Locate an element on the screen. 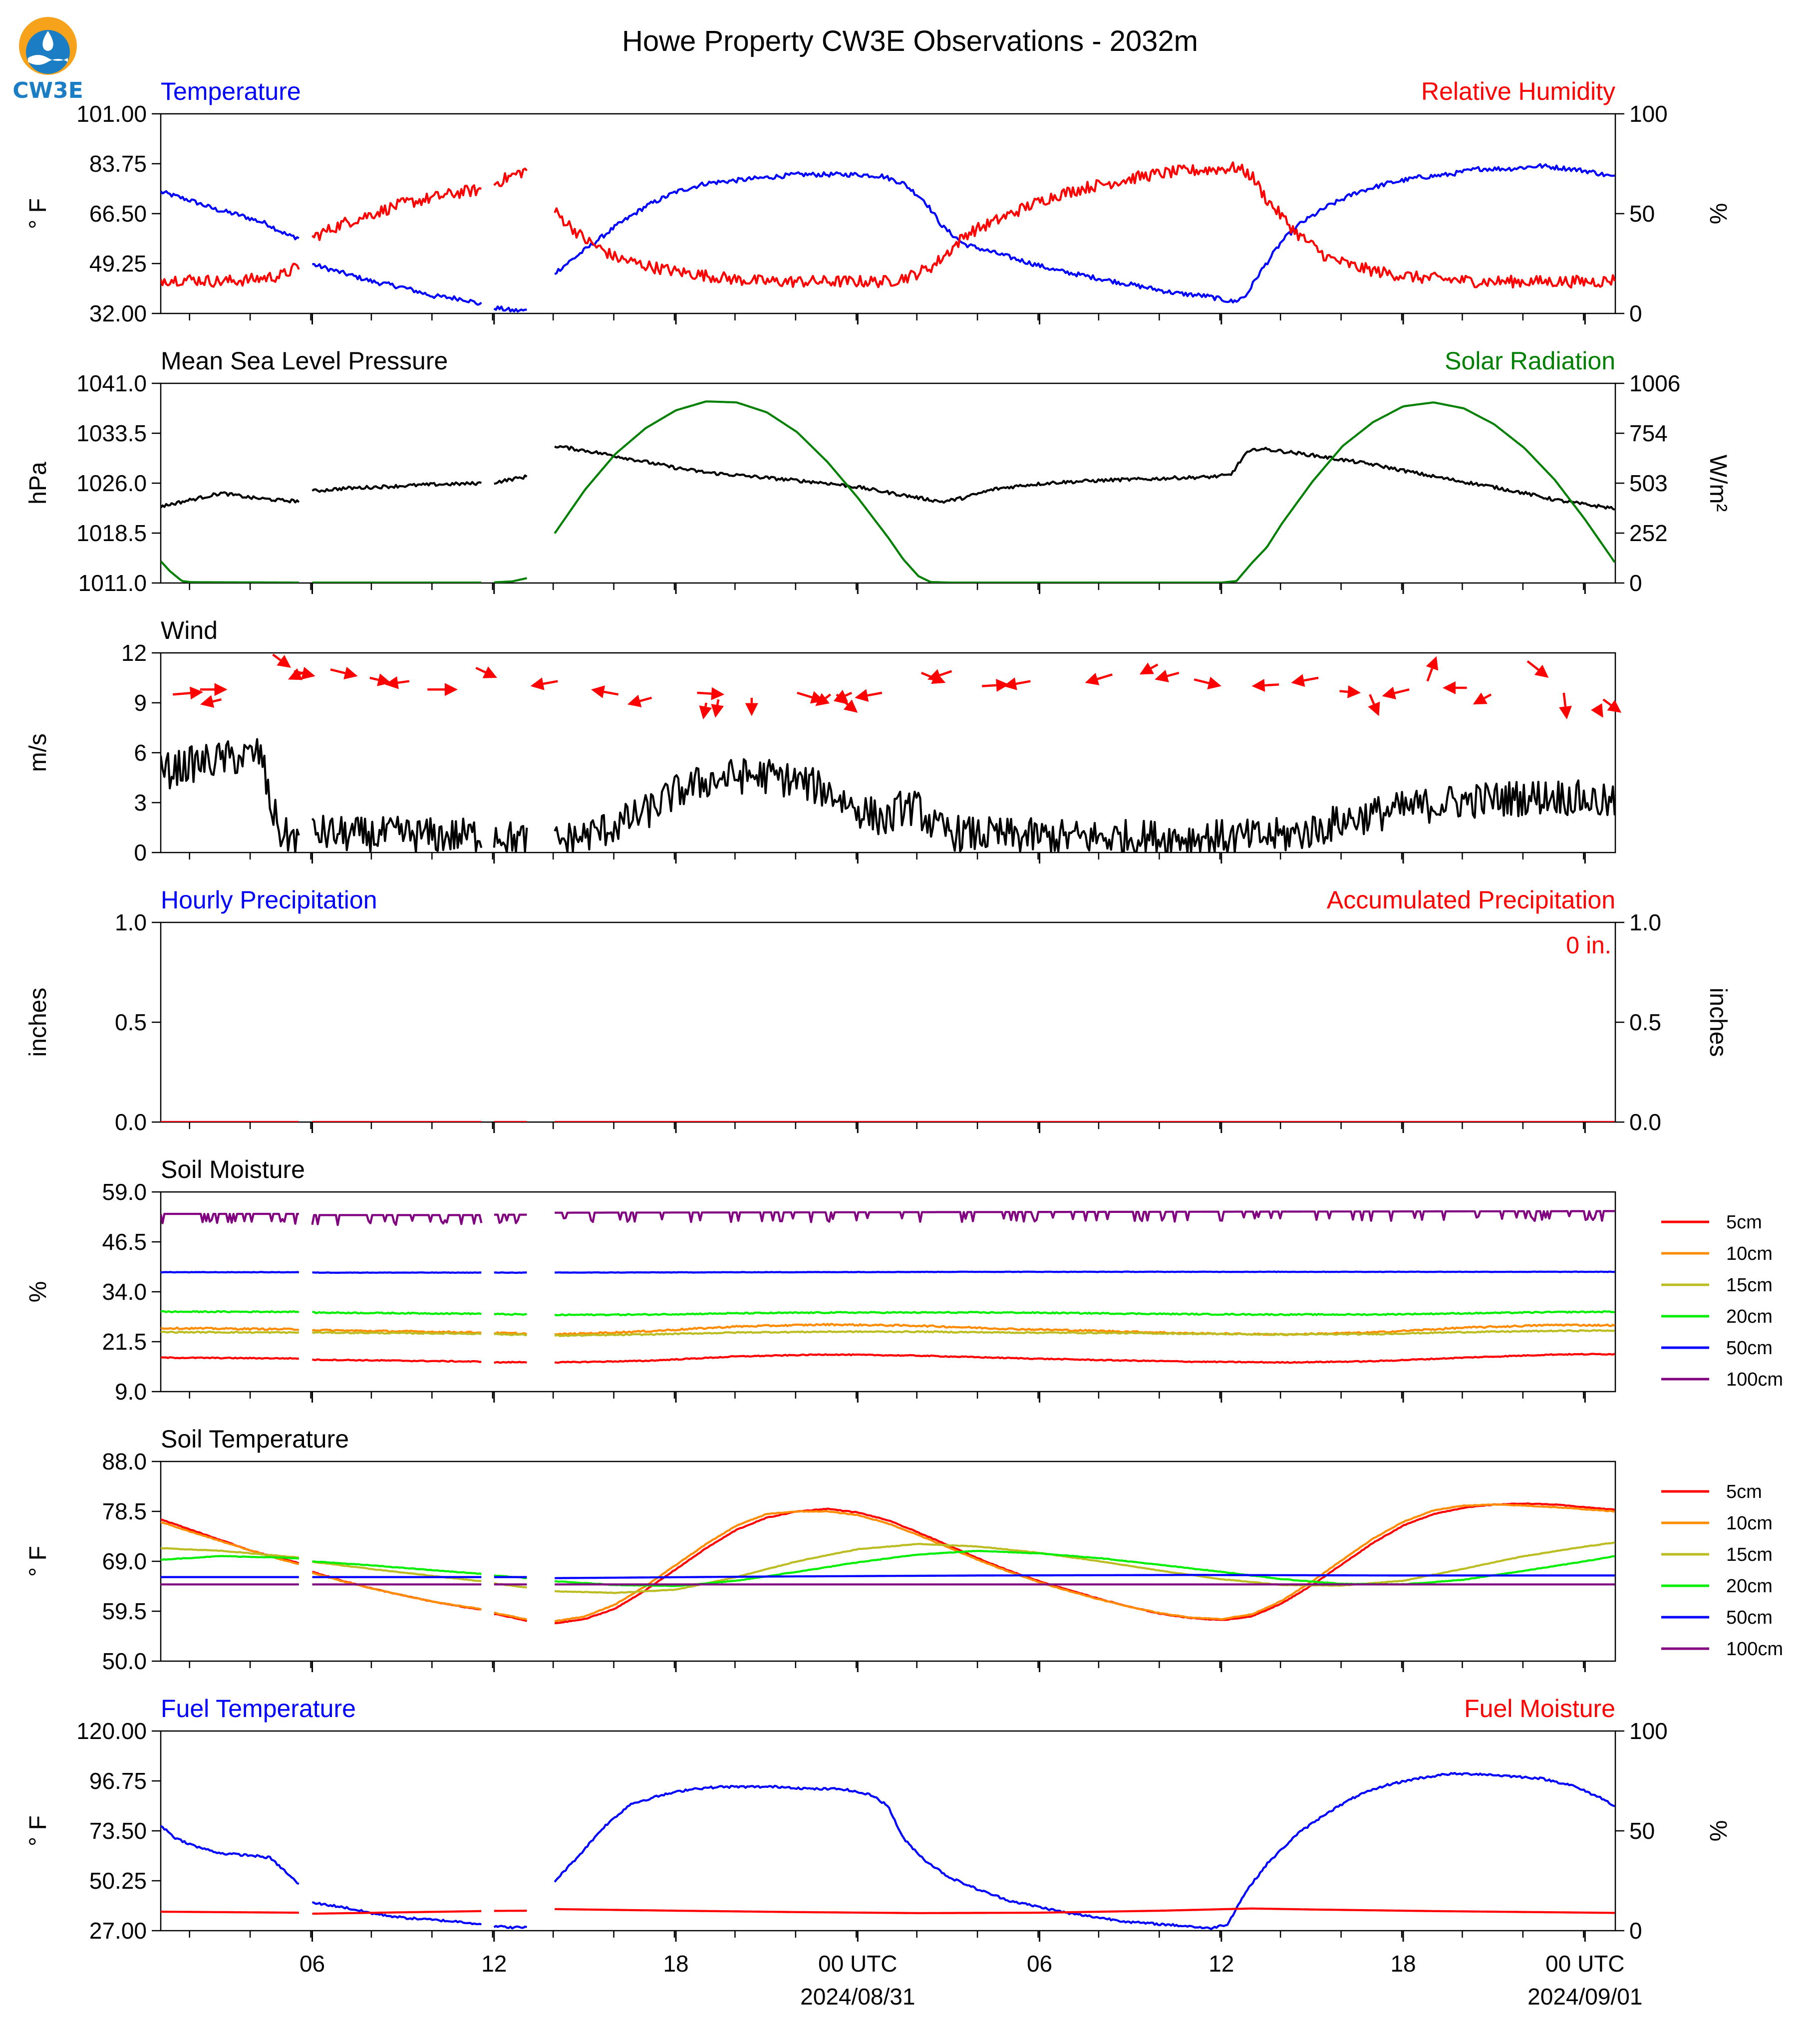 This screenshot has height=2028, width=1820. y-tick-label-left: 1041.0 is located at coordinates (111, 383).